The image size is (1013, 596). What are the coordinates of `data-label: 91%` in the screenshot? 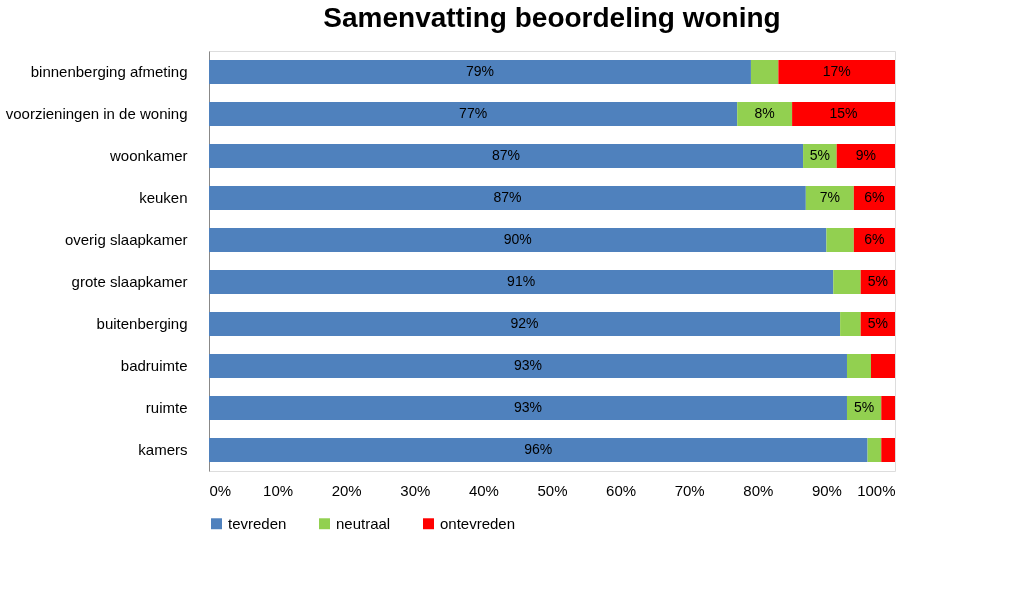 It's located at (521, 281).